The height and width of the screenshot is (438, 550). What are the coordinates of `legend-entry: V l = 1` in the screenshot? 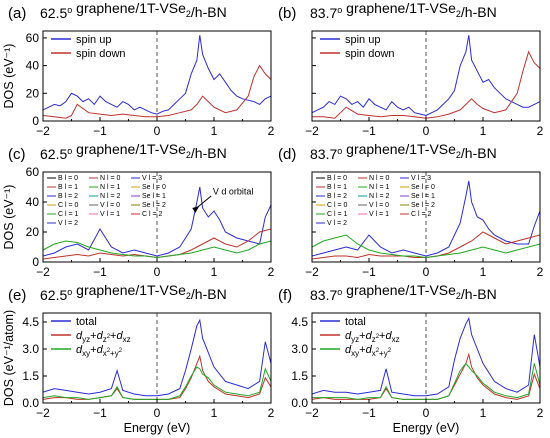 It's located at (110, 214).